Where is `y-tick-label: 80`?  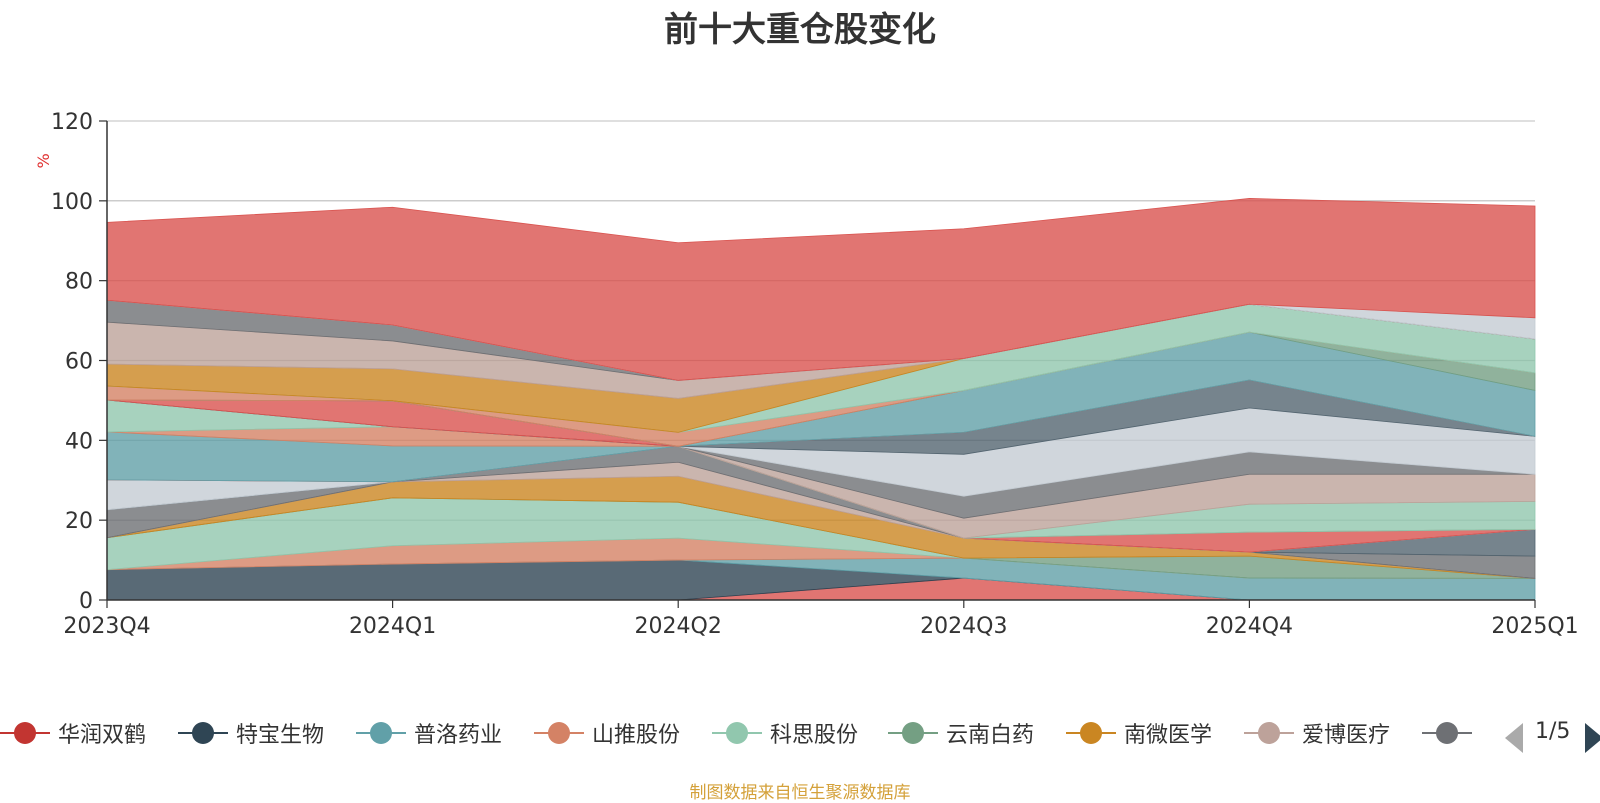
y-tick-label: 80 is located at coordinates (79, 282).